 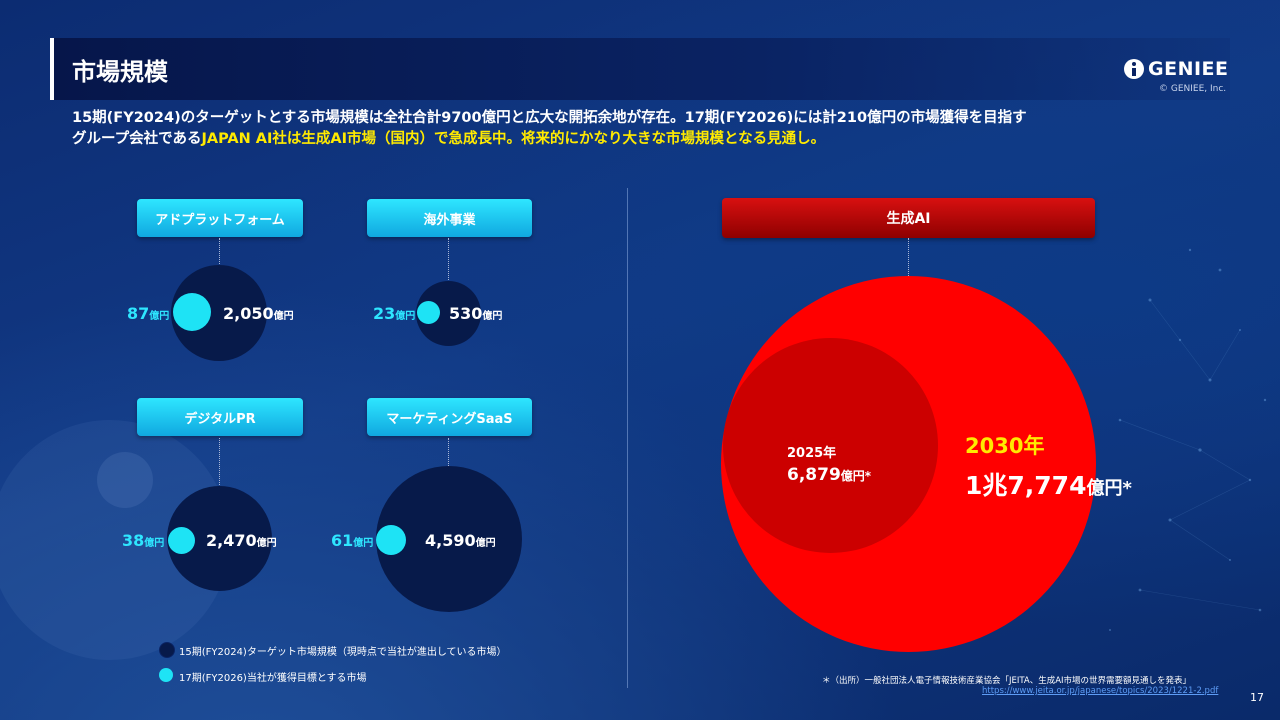 What do you see at coordinates (449, 417) in the screenshot?
I see `segment-label-marketing-saas: マーケティングSaaS` at bounding box center [449, 417].